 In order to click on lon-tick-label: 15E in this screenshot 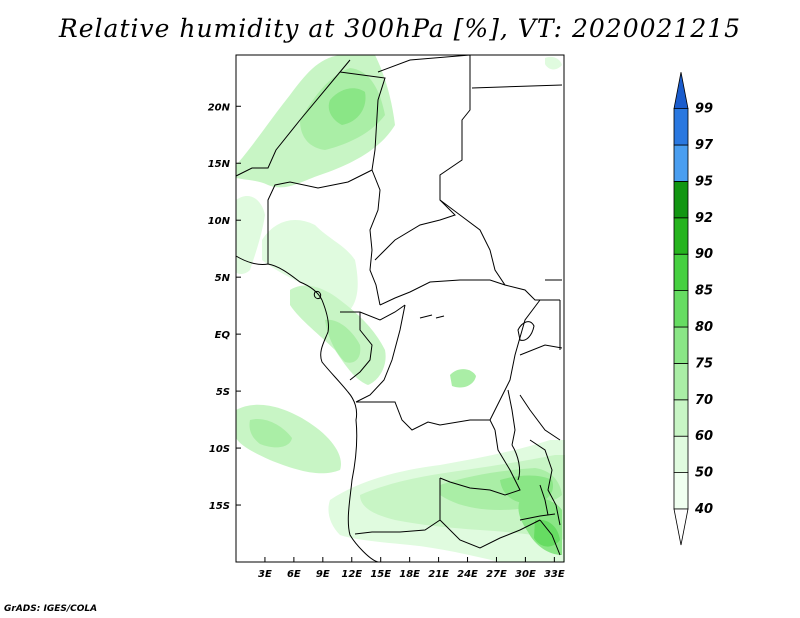, I will do `click(380, 574)`.